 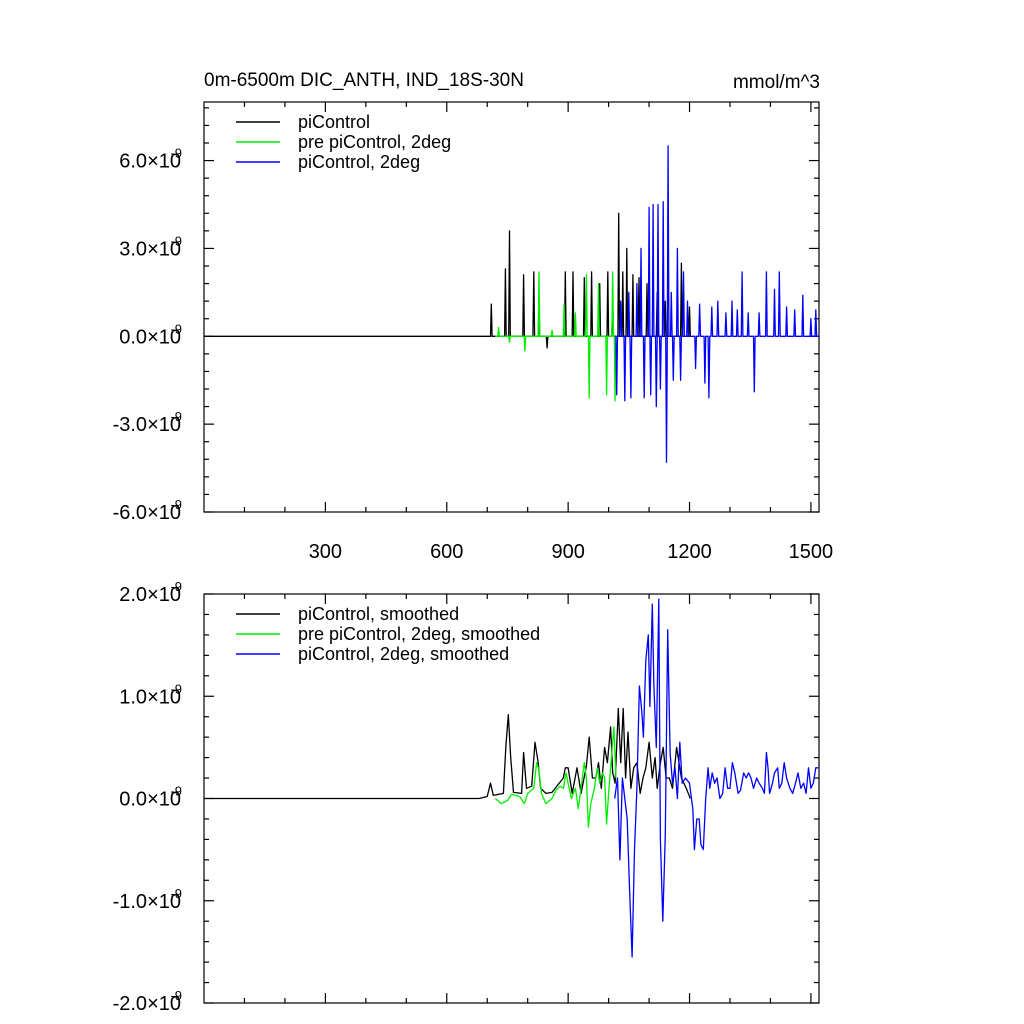 What do you see at coordinates (776, 82) in the screenshot?
I see `units-label: mmol/m^3` at bounding box center [776, 82].